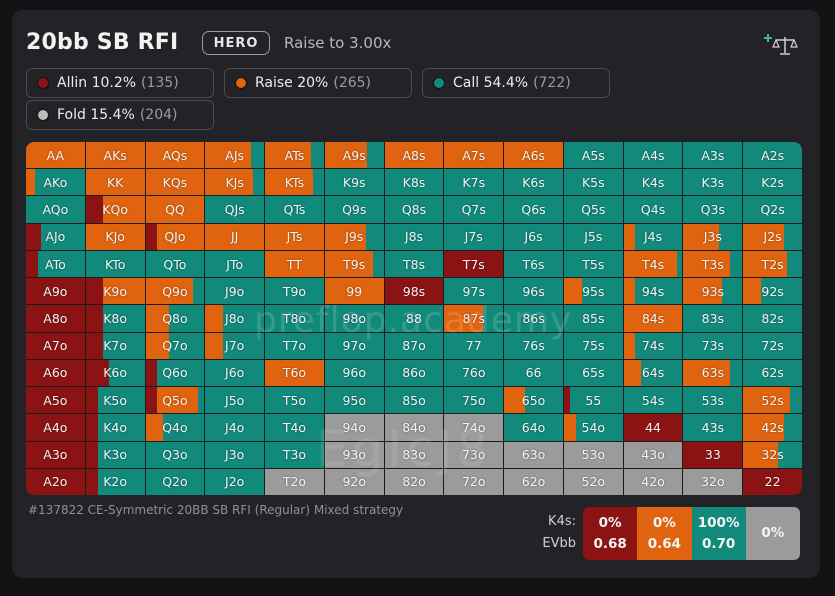 The width and height of the screenshot is (835, 596). Describe the element at coordinates (115, 155) in the screenshot. I see `hand-cell-AKs: AKs` at that location.